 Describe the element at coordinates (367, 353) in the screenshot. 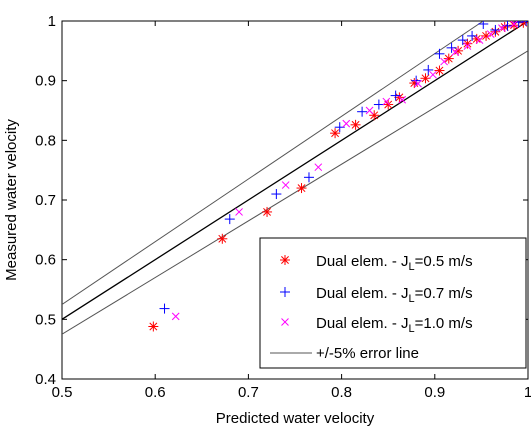

I see `legend-label-error-line: +/-5% error line` at that location.